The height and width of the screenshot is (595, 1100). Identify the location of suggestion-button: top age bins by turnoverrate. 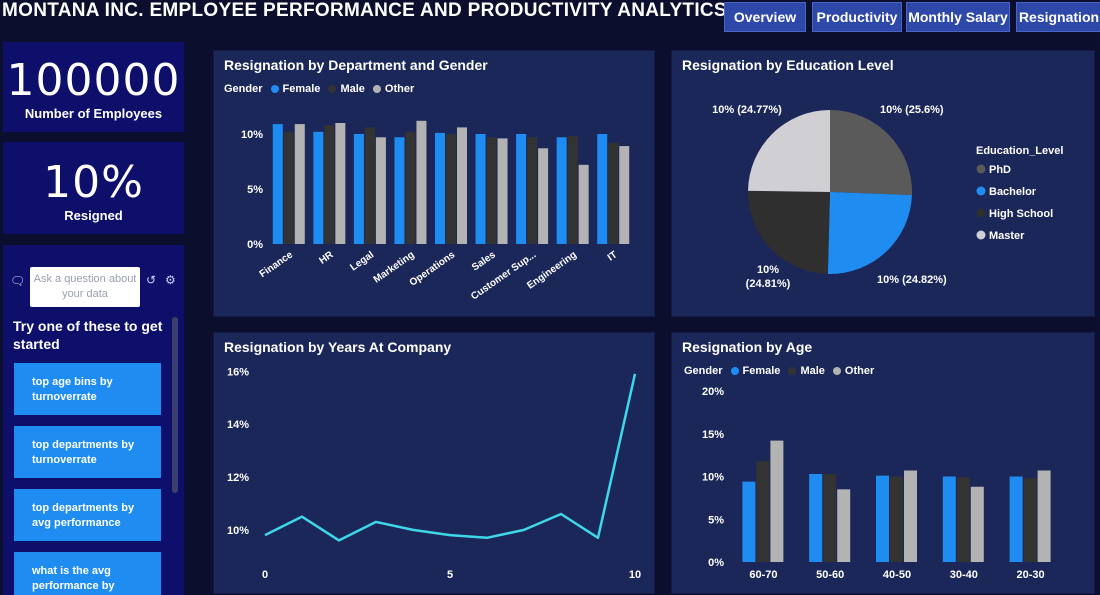
(87, 389).